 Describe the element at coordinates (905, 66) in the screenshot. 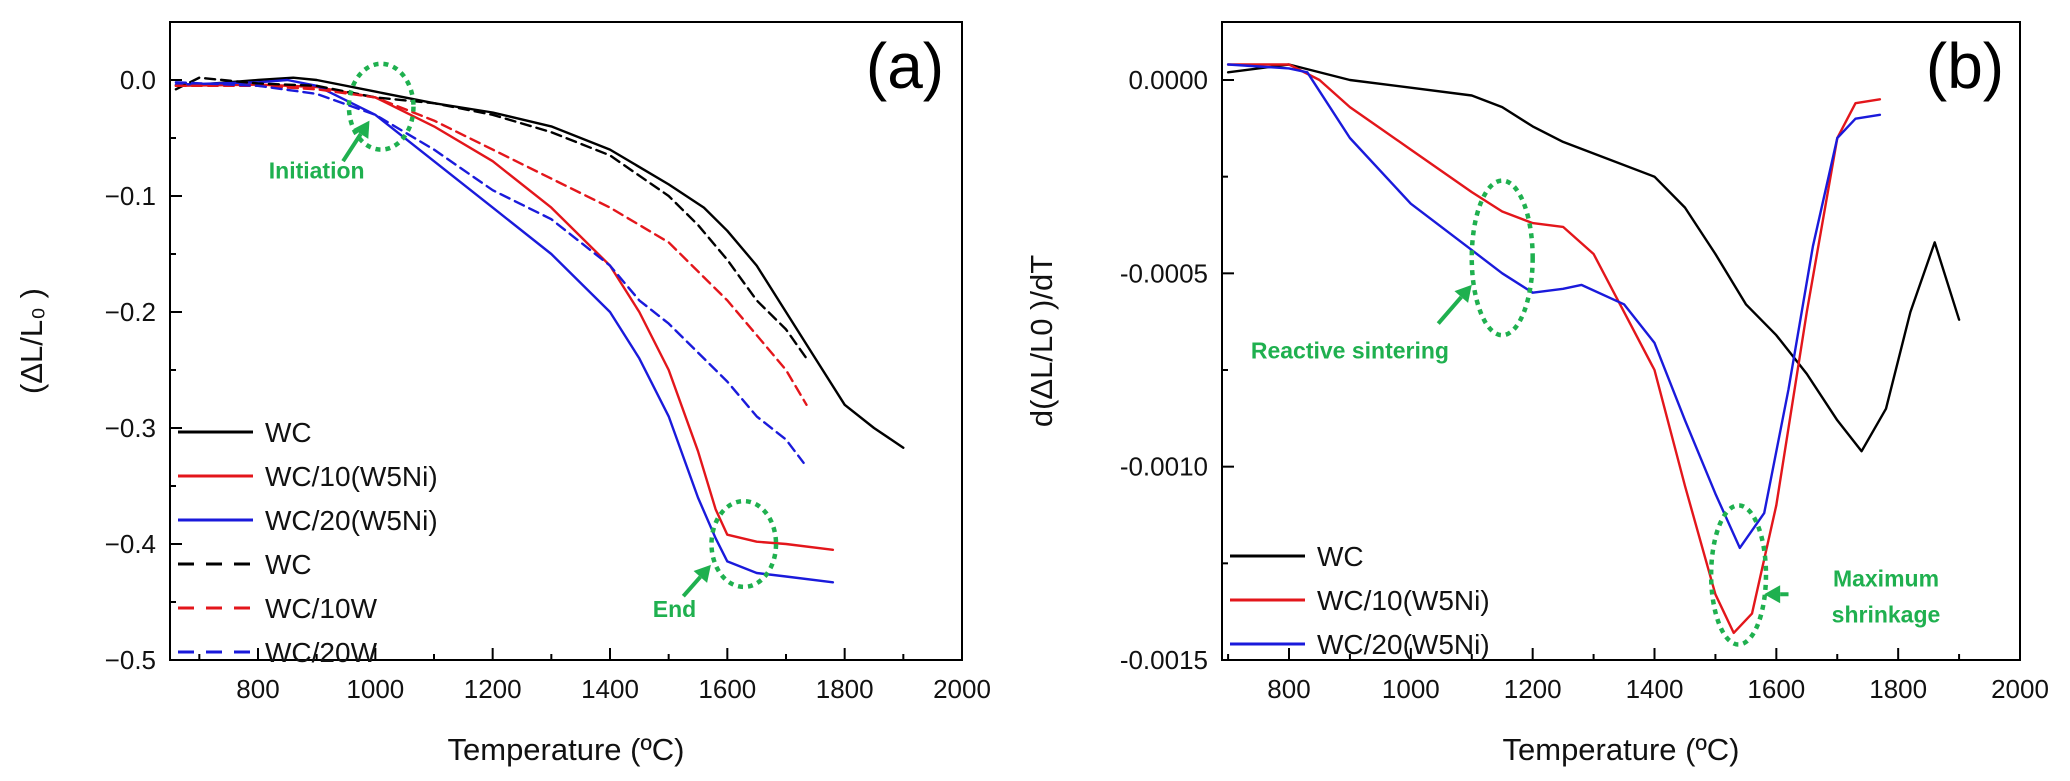

I see `panel-label: (a)` at that location.